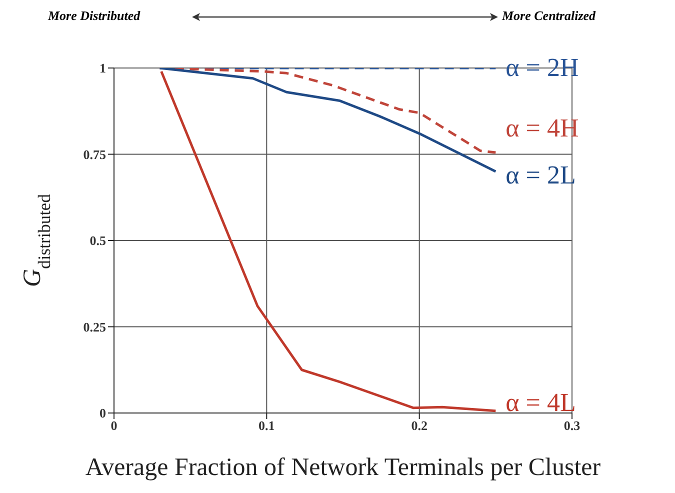  I want to click on text: More Distributed, so click(94, 16).